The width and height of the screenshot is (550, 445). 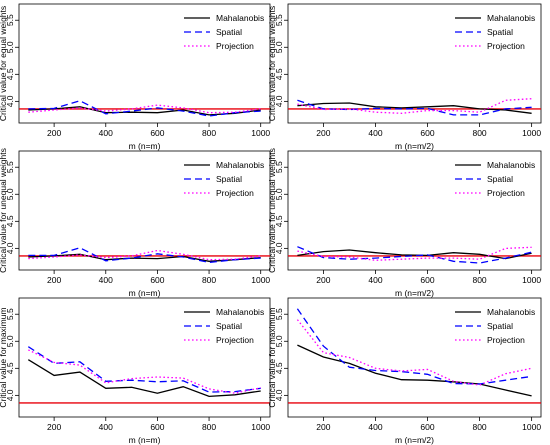 I want to click on y-axis-label: Critical value for equal weights, so click(x=4, y=63).